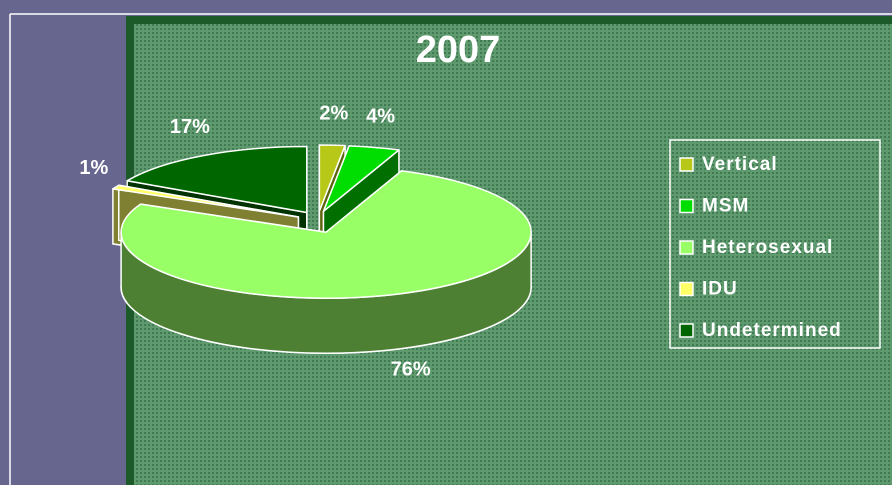  I want to click on legend-label: IDU, so click(720, 289).